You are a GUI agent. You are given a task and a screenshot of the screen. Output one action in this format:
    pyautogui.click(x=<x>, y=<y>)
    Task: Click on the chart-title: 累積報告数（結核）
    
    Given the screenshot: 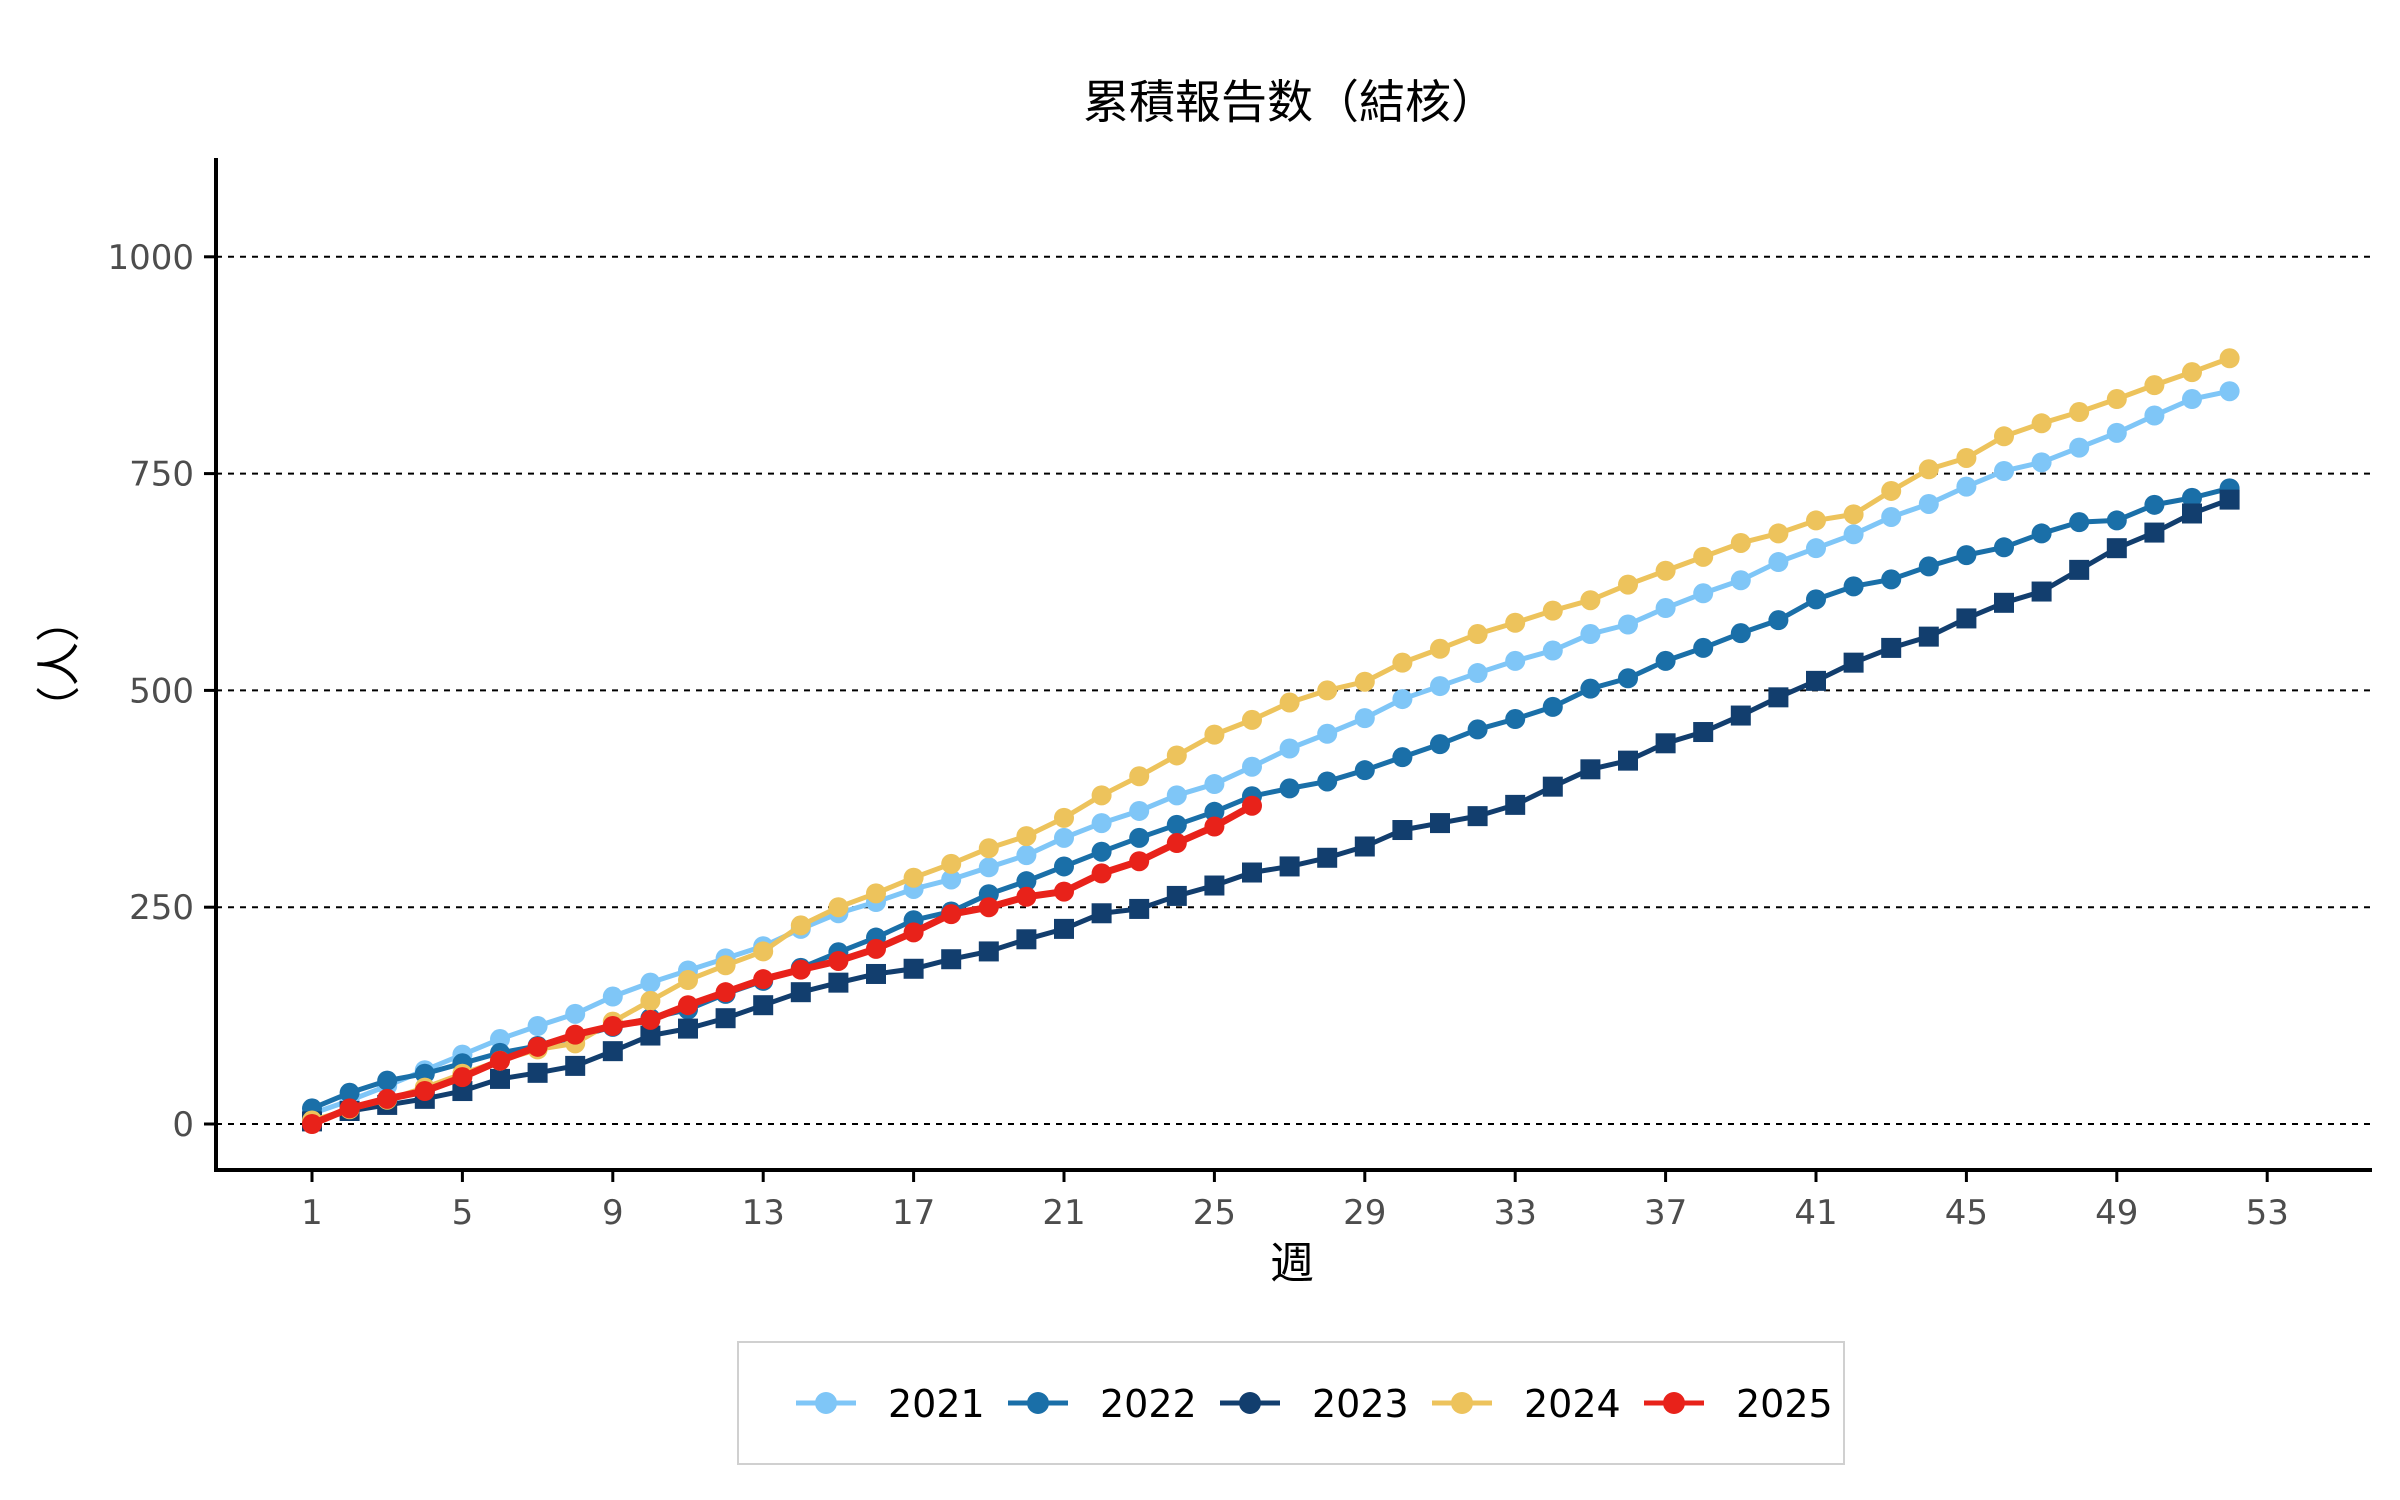 What is the action you would take?
    pyautogui.click(x=1290, y=102)
    